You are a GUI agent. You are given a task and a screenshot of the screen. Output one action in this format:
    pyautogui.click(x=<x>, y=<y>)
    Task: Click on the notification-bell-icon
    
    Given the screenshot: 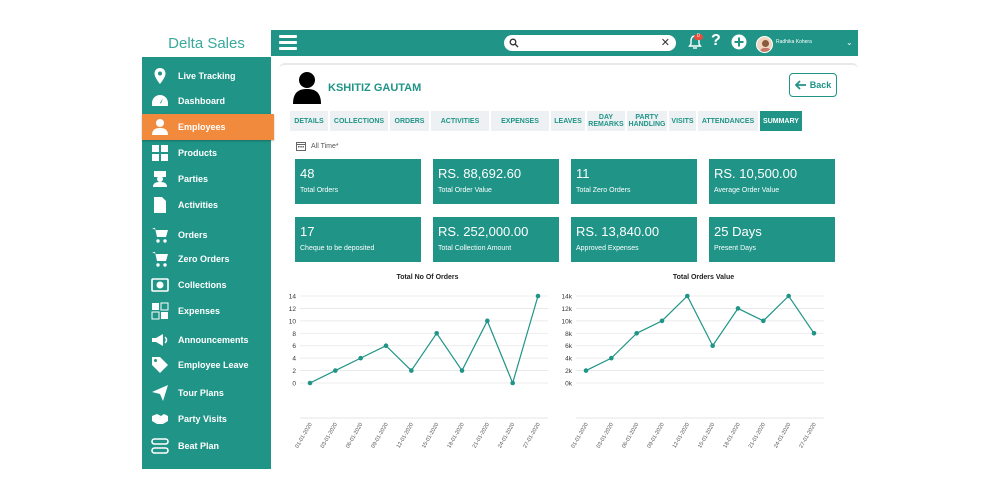 What is the action you would take?
    pyautogui.click(x=695, y=42)
    